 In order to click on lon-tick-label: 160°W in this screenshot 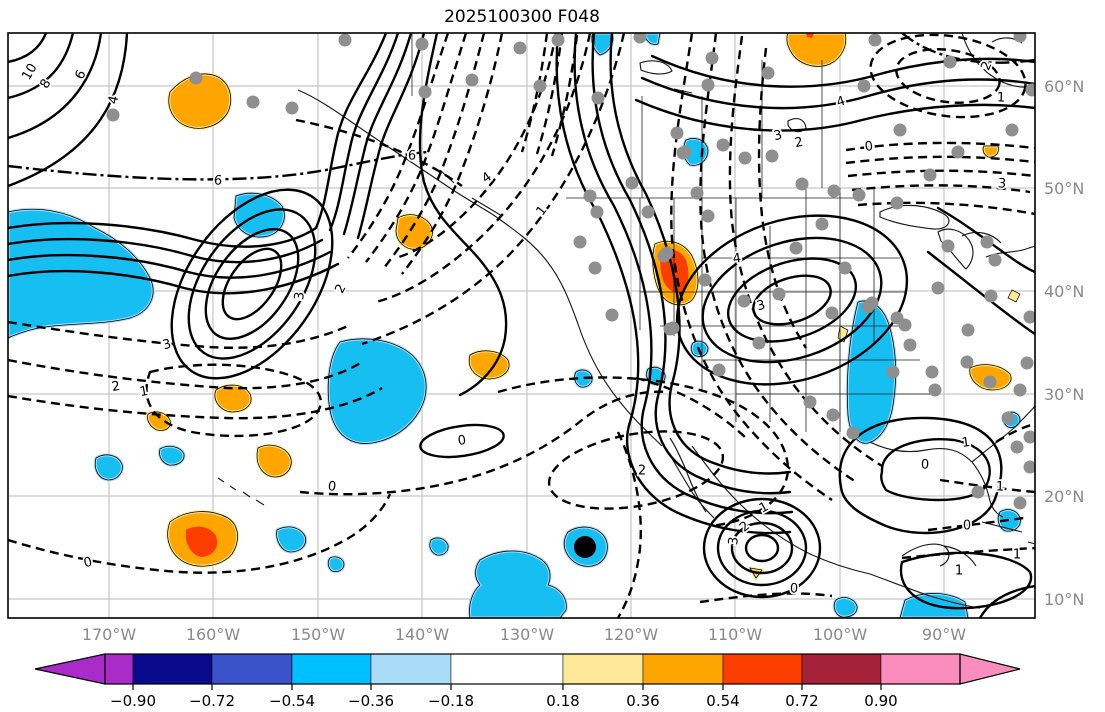, I will do `click(213, 634)`.